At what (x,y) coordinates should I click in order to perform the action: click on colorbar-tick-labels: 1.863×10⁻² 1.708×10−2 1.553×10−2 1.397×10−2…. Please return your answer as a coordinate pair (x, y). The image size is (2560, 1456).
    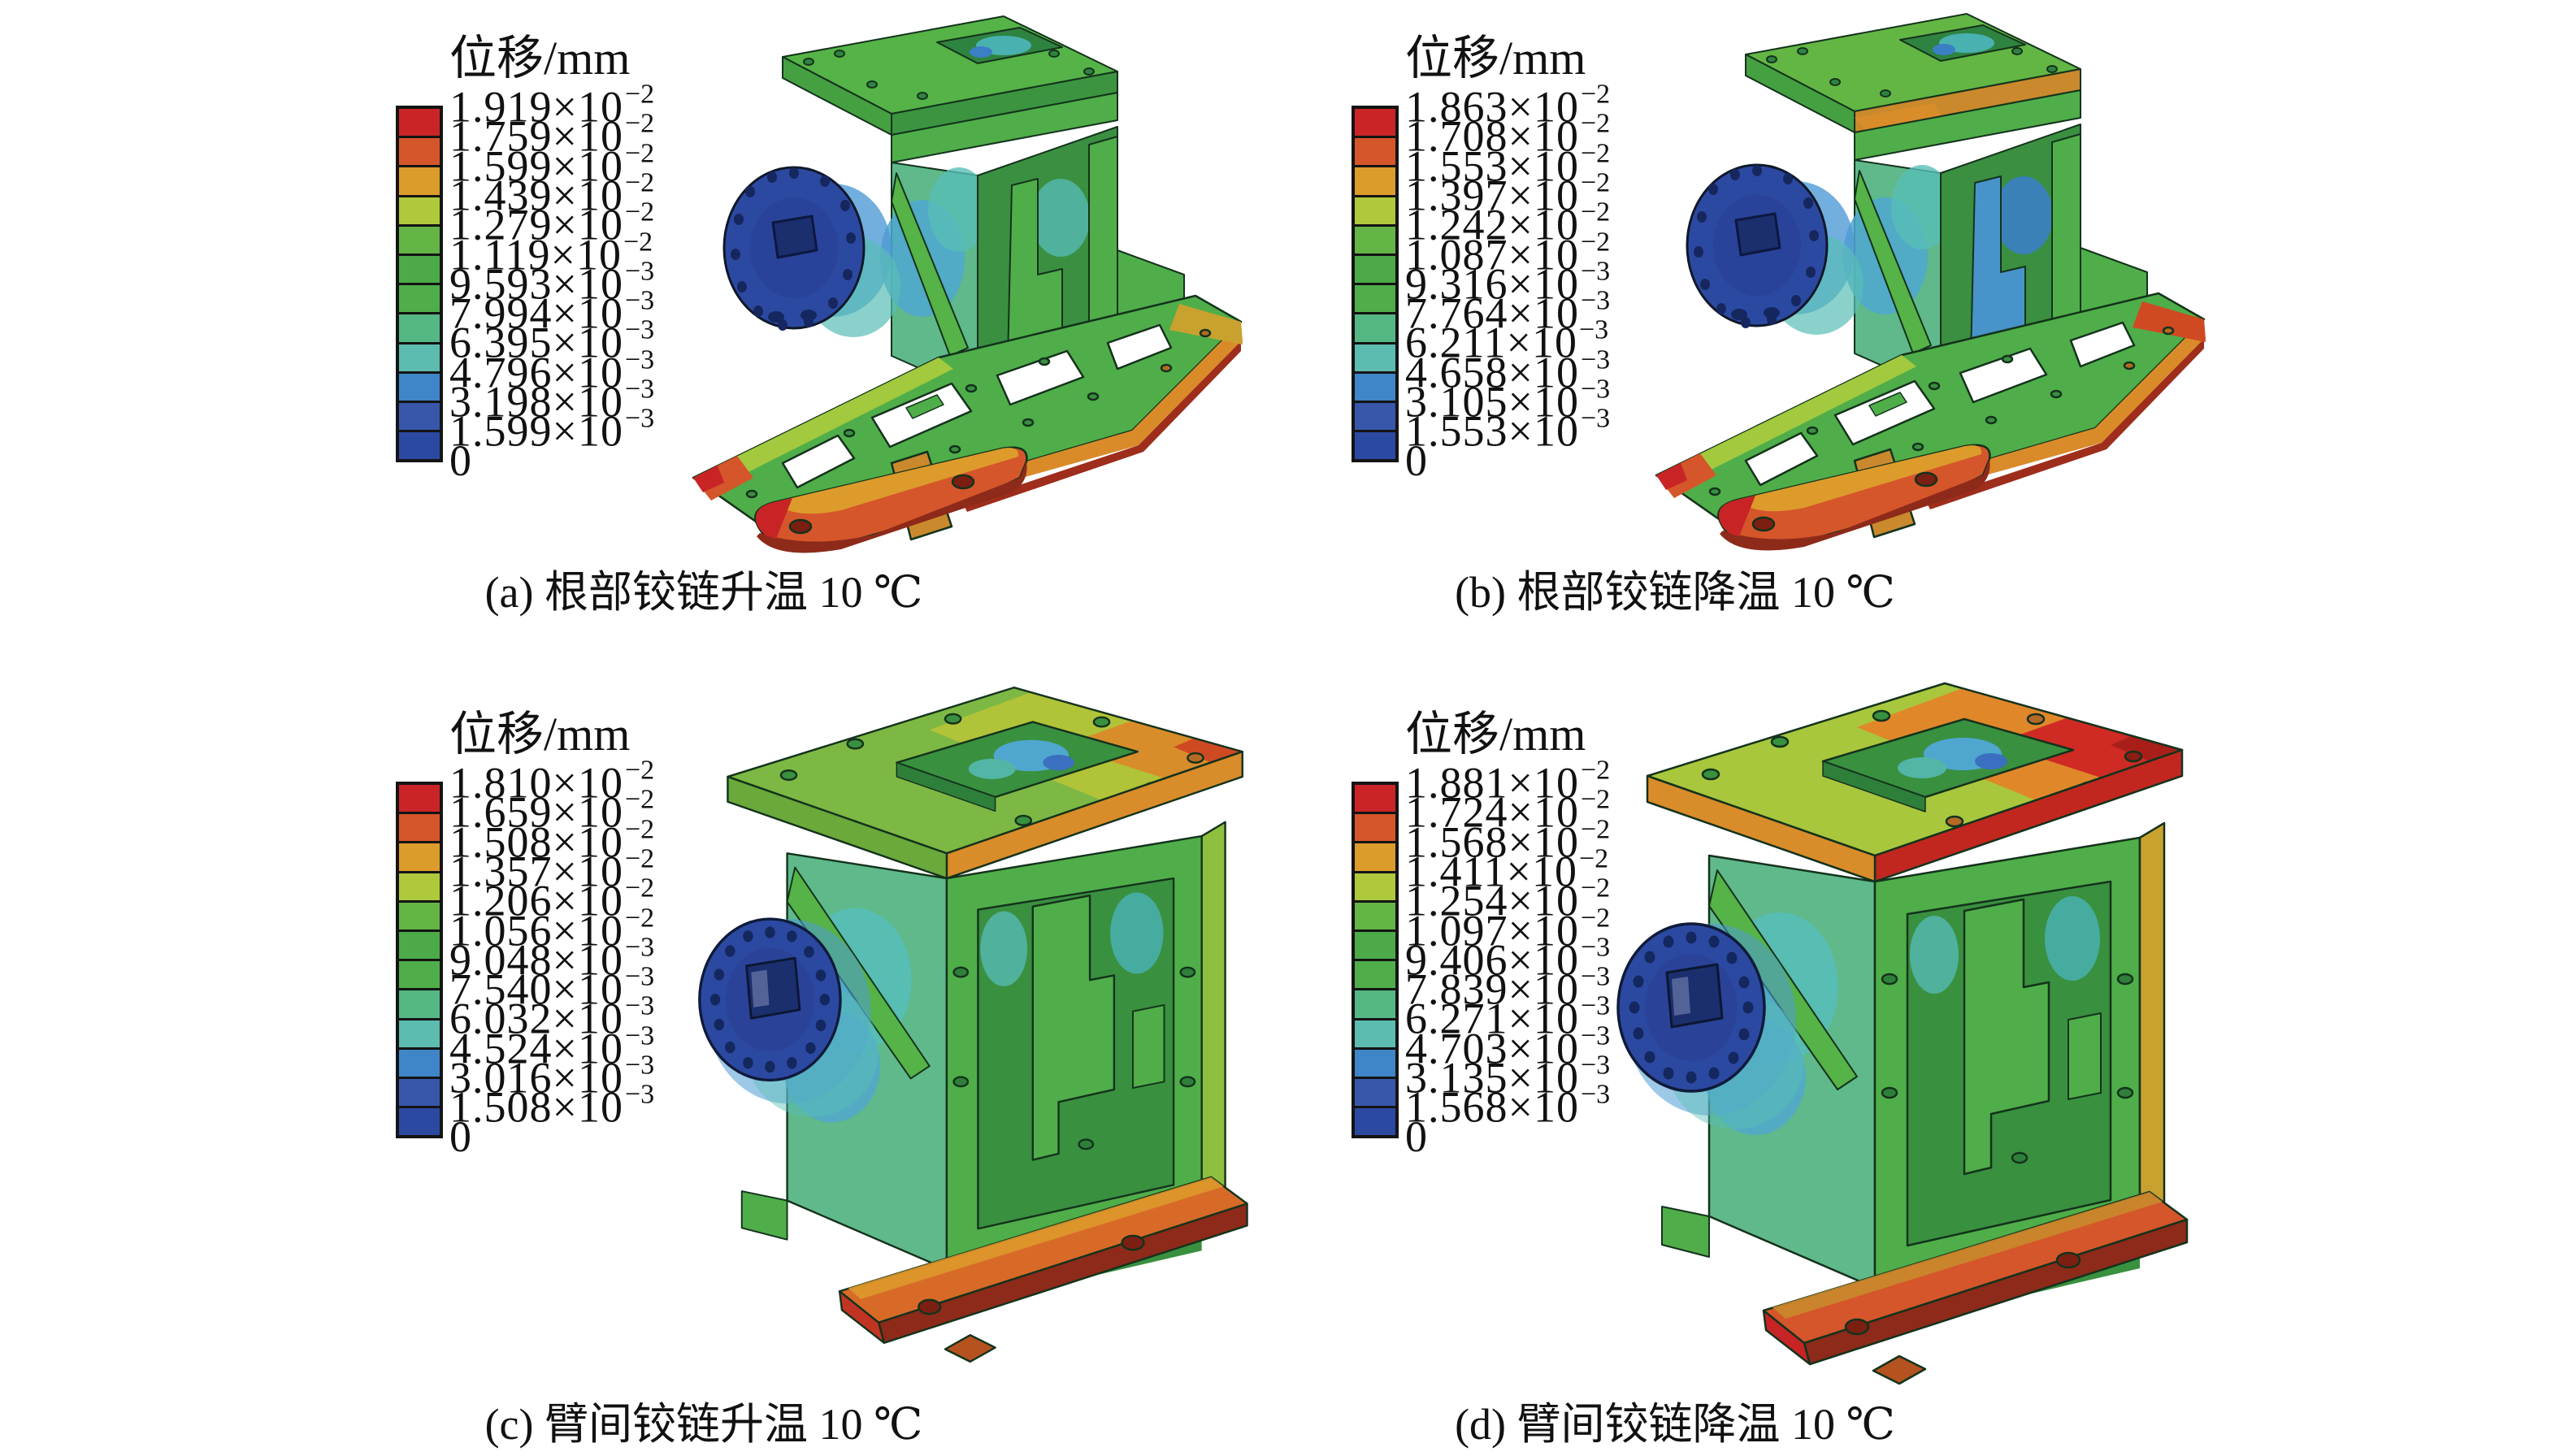
    Looking at the image, I should click on (1579, 309).